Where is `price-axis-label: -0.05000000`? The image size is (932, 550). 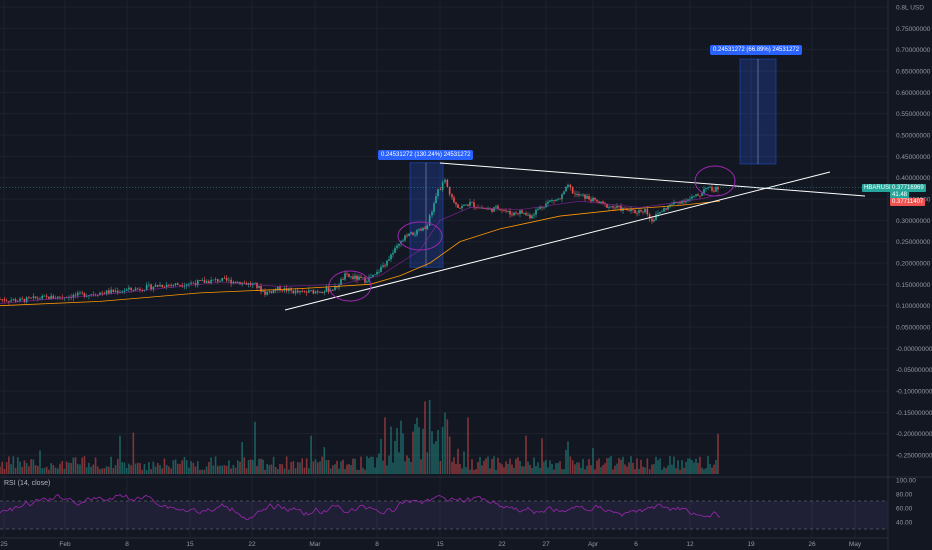
price-axis-label: -0.05000000 is located at coordinates (914, 370).